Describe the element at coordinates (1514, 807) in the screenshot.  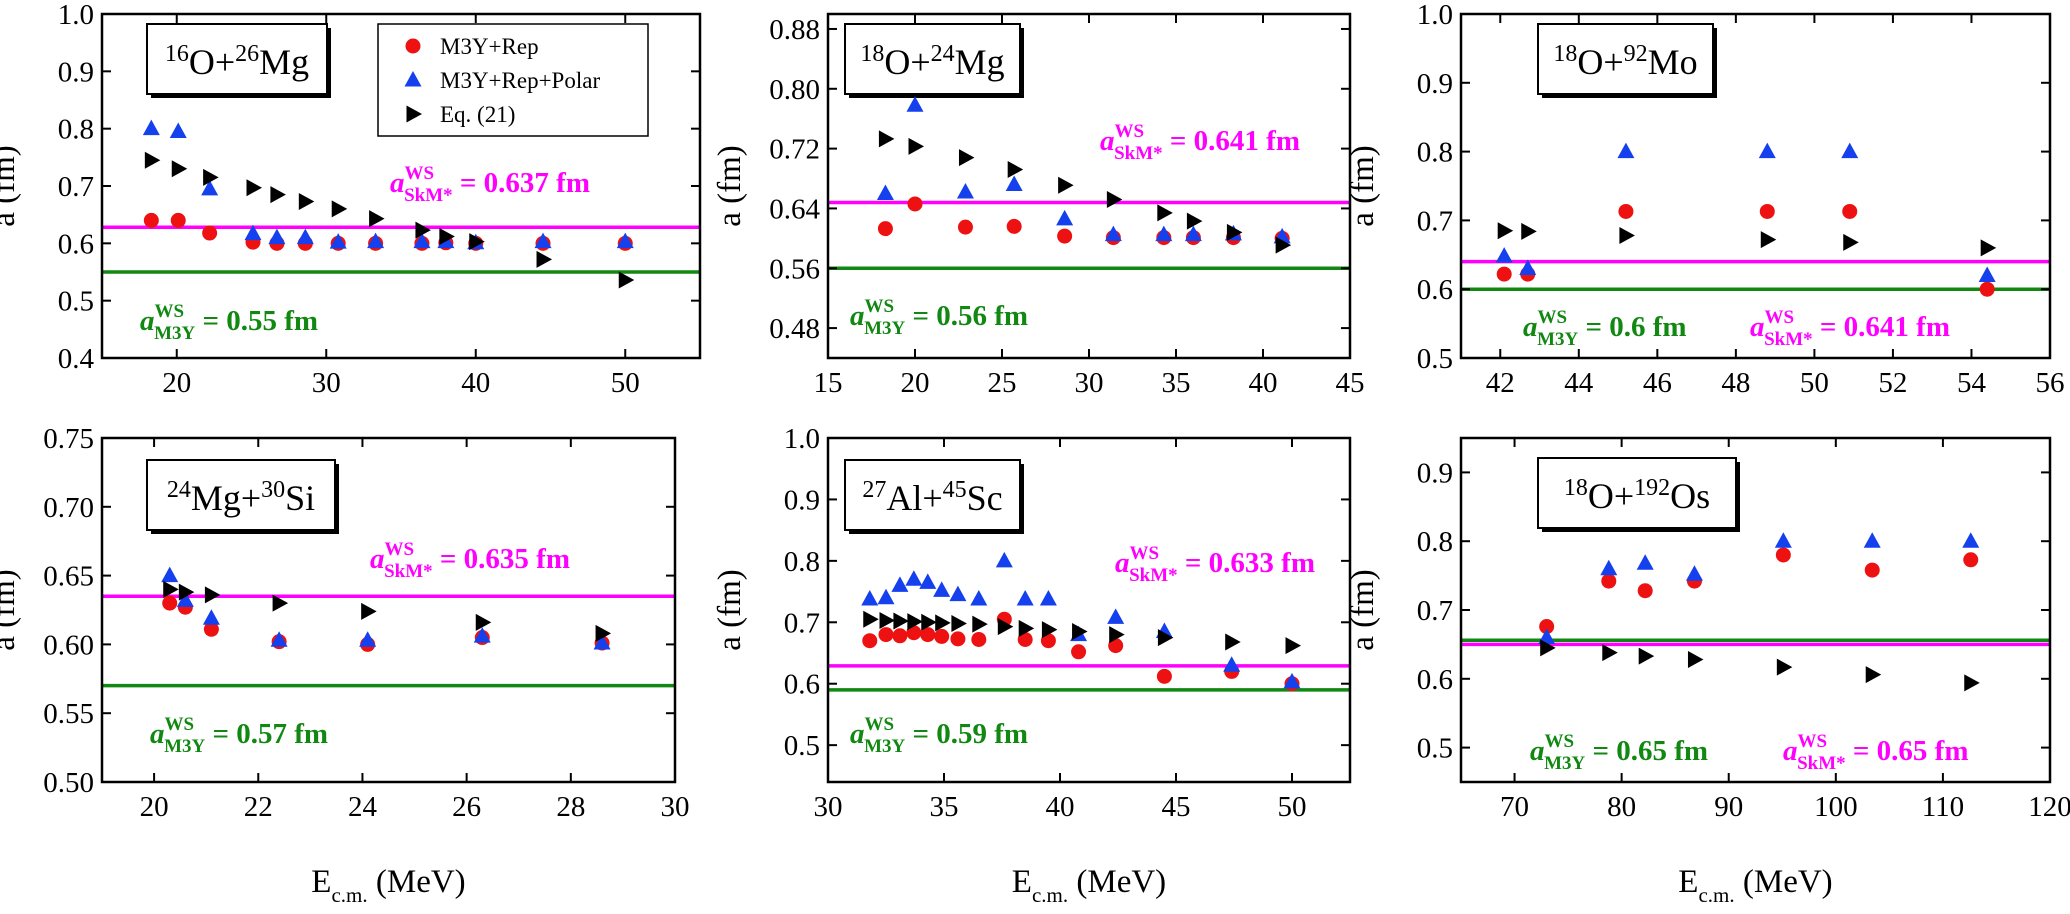
I see `x-tick-label: 70` at that location.